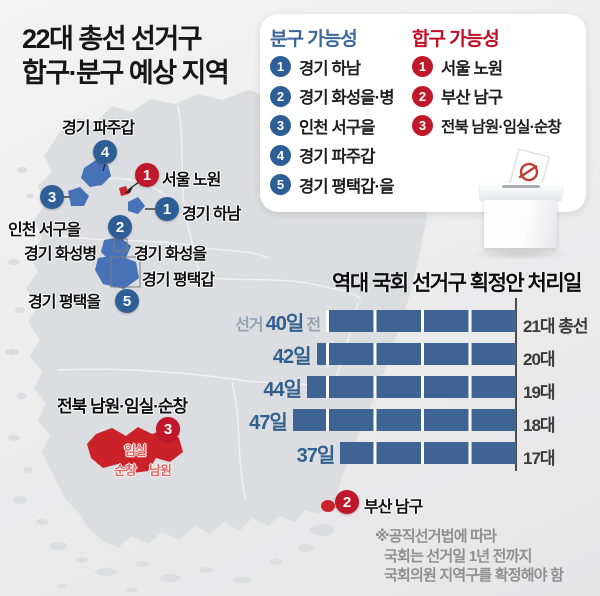  What do you see at coordinates (421, 321) in the screenshot?
I see `bar-21st` at bounding box center [421, 321].